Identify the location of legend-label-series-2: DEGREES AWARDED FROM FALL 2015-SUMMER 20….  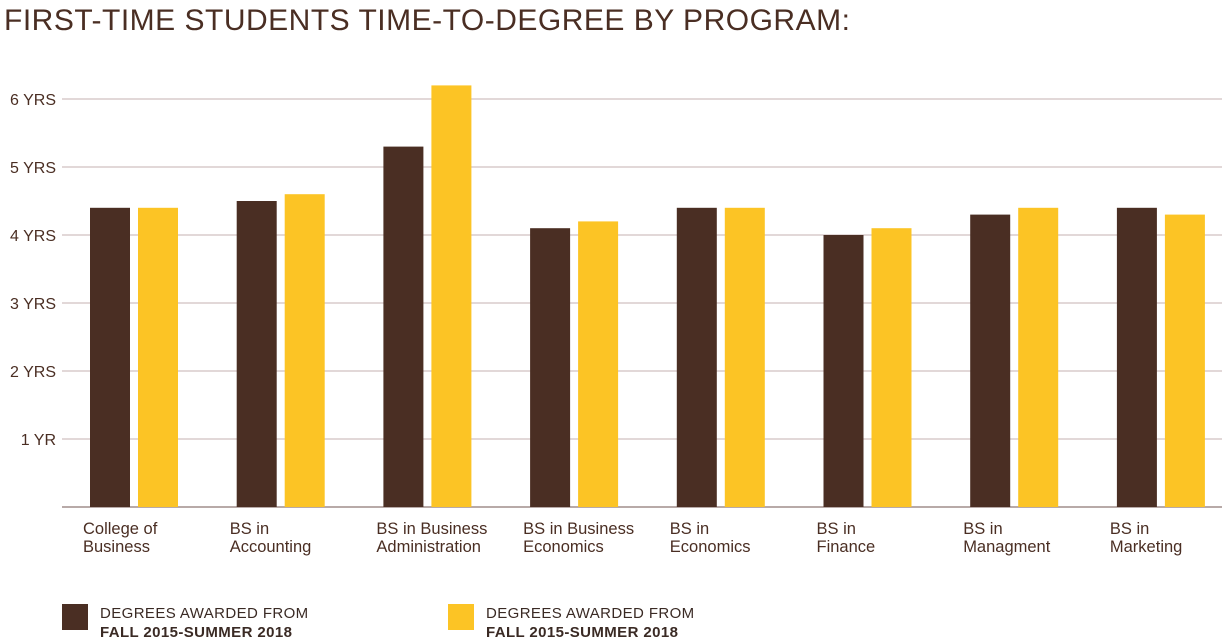
(590, 623).